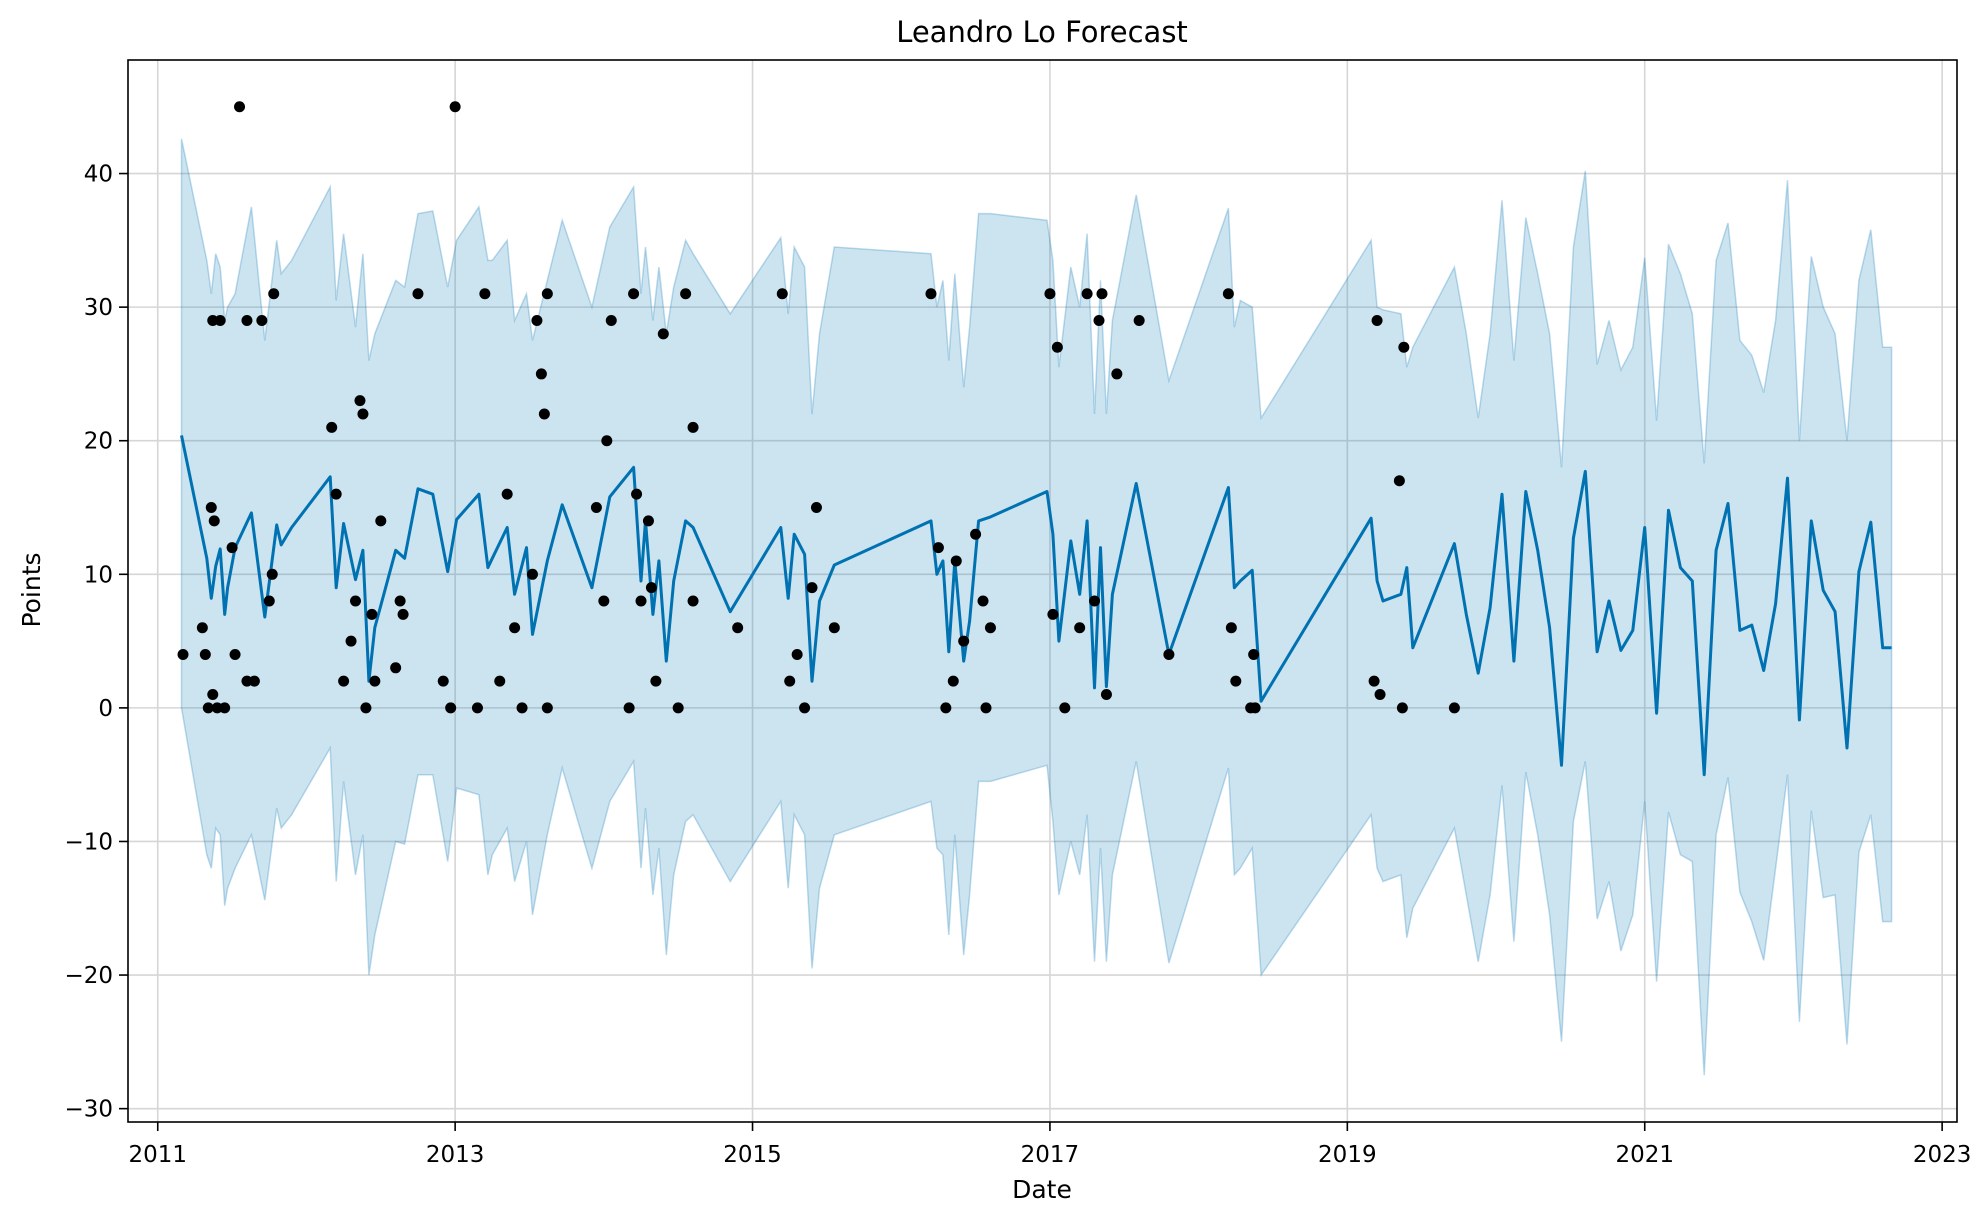 This screenshot has height=1227, width=1977. I want to click on y-tick-label: −10, so click(88, 842).